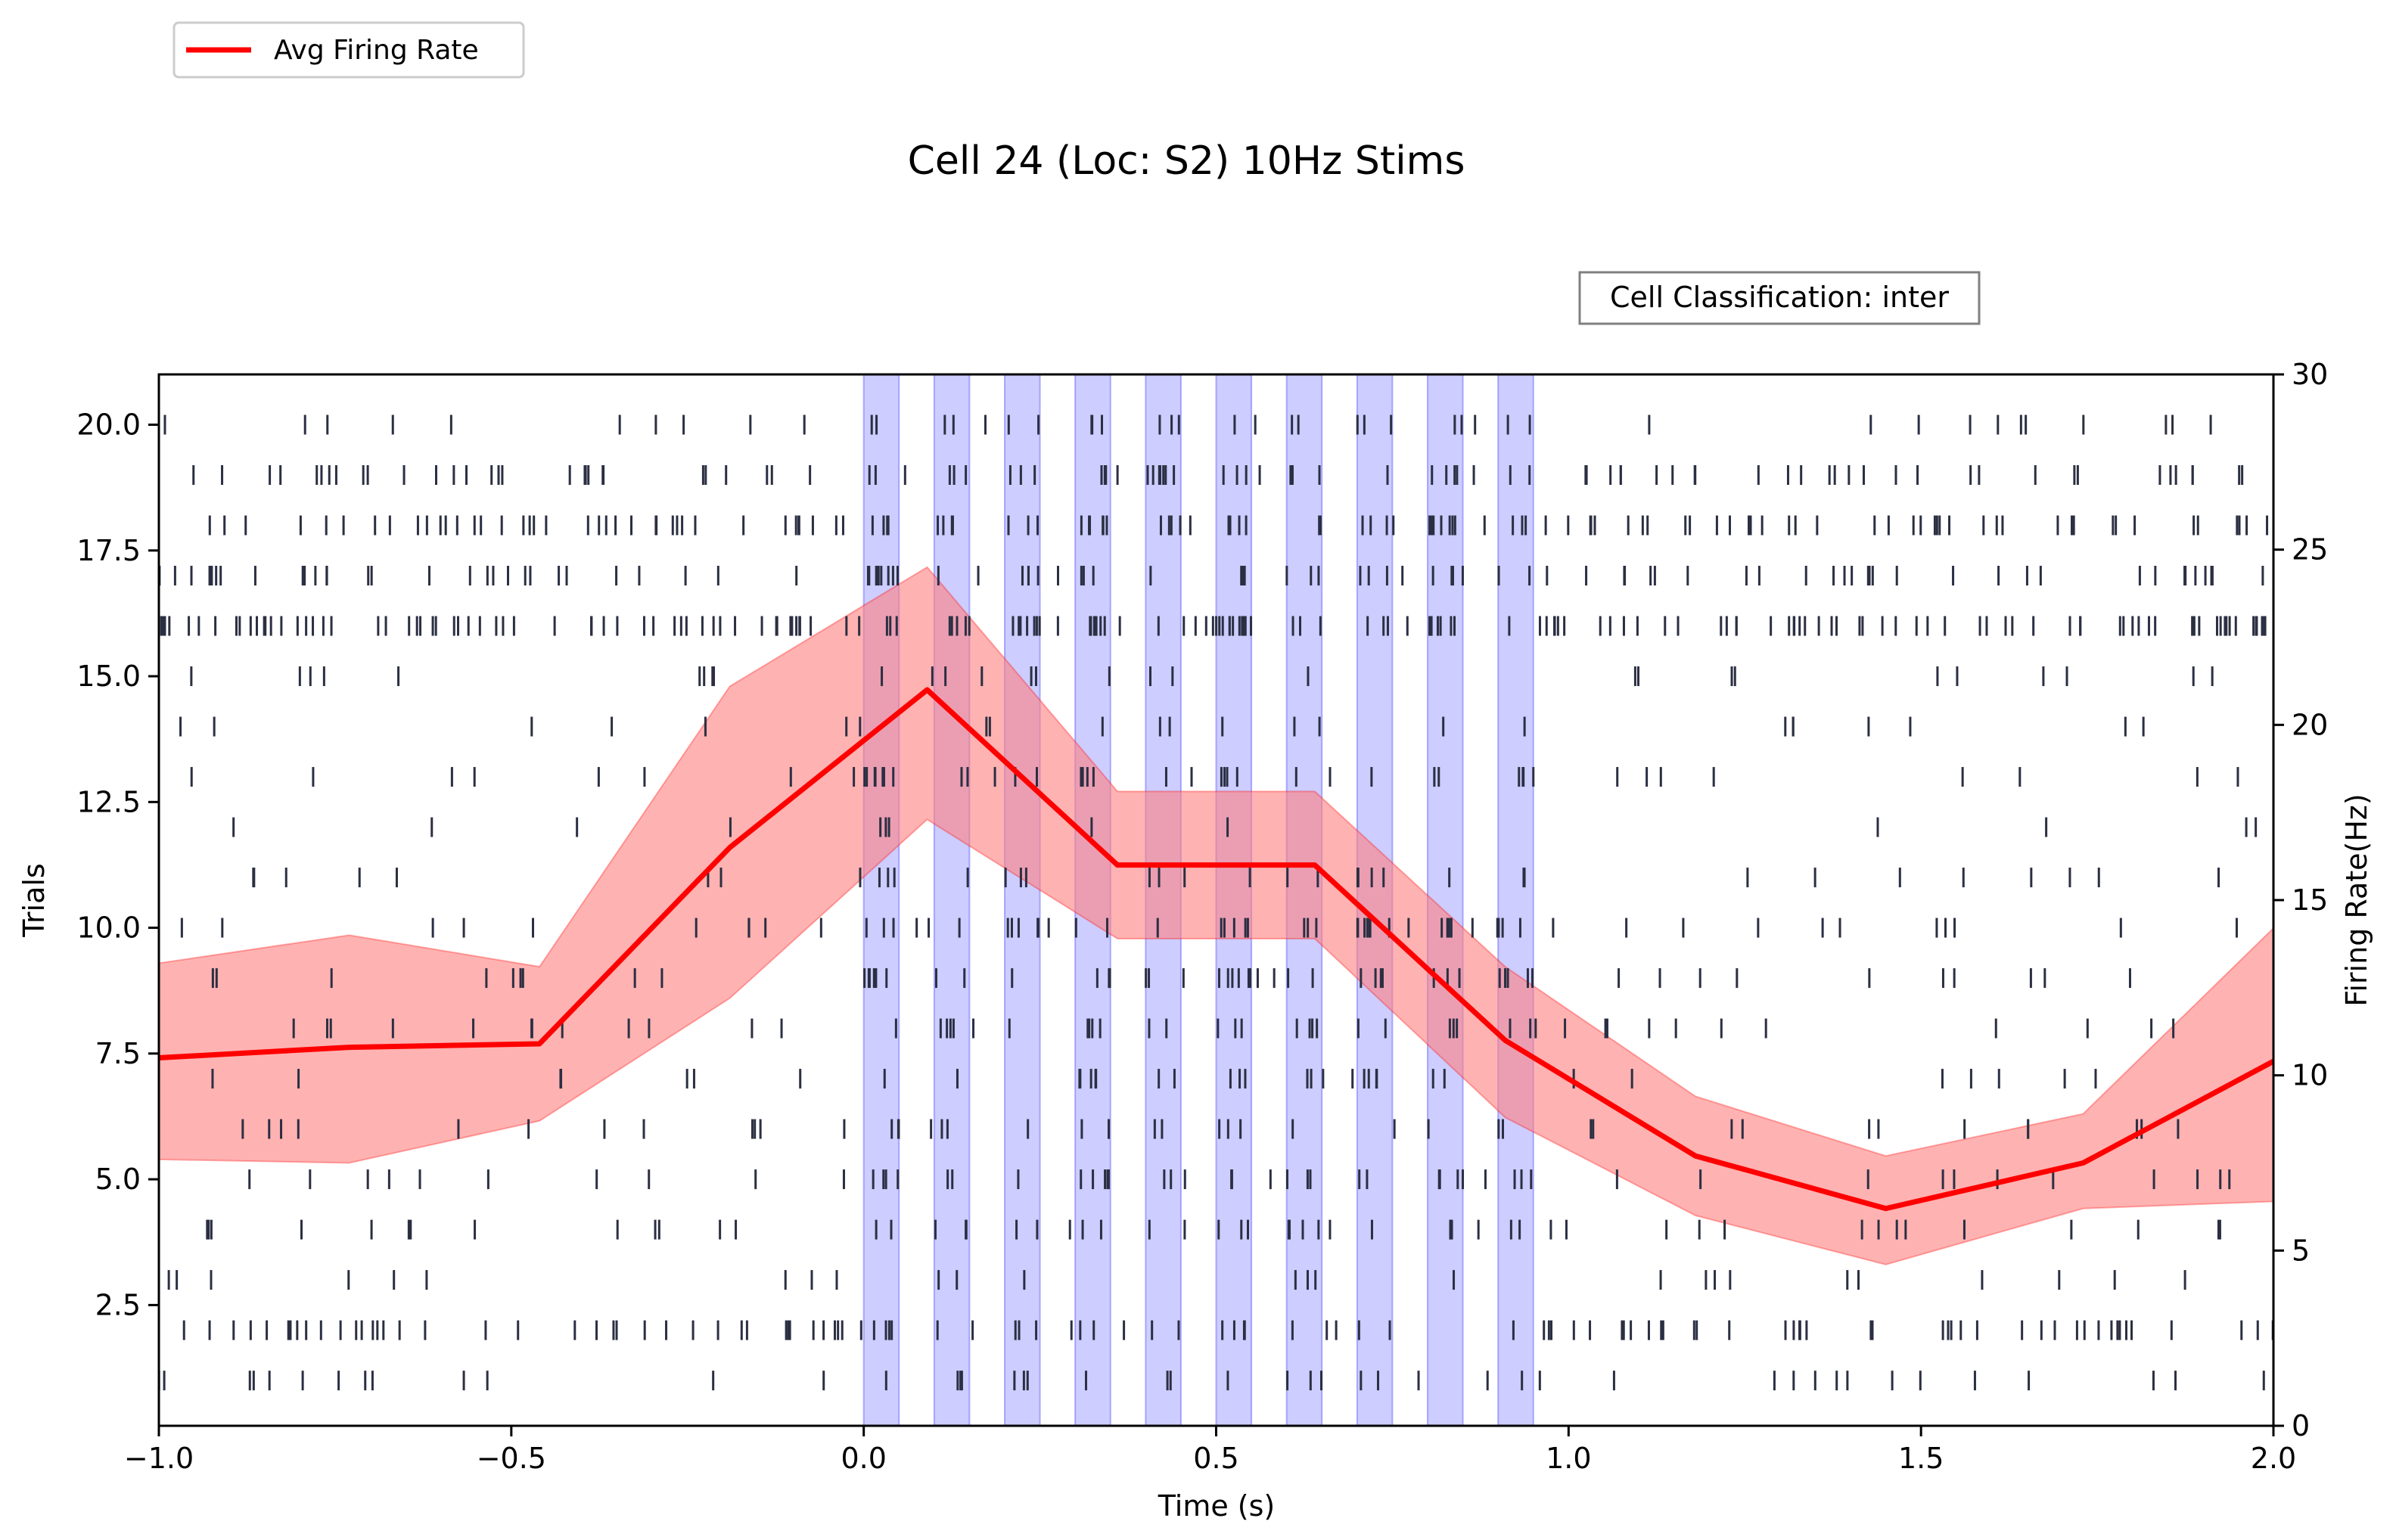  I want to click on x-axis: −1.0 −0.5 0.0 0.5 1.0 1.5 2.0, so click(1210, 1450).